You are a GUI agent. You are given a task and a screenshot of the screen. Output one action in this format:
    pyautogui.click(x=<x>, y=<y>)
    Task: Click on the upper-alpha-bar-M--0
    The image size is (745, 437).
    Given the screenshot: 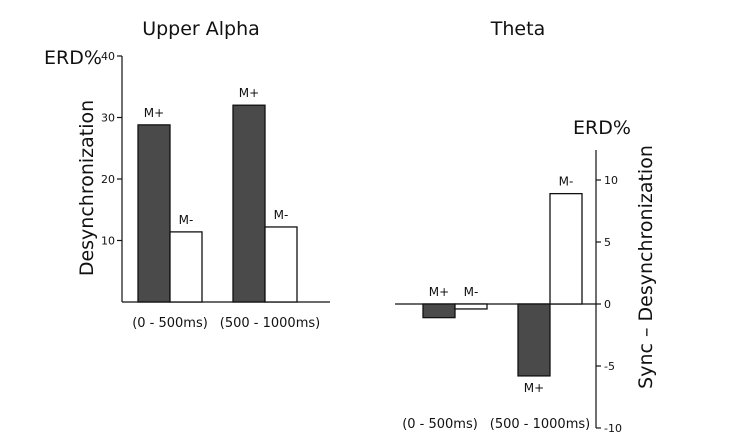 What is the action you would take?
    pyautogui.click(x=186, y=267)
    